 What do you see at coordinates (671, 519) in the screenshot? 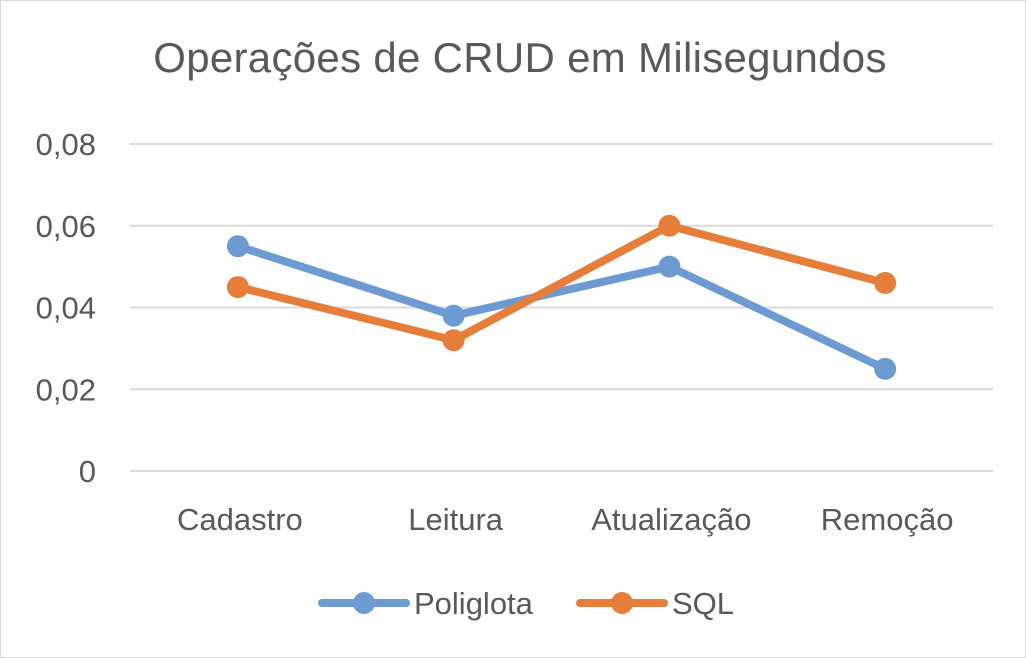
I see `x-tick-label: Atualização` at bounding box center [671, 519].